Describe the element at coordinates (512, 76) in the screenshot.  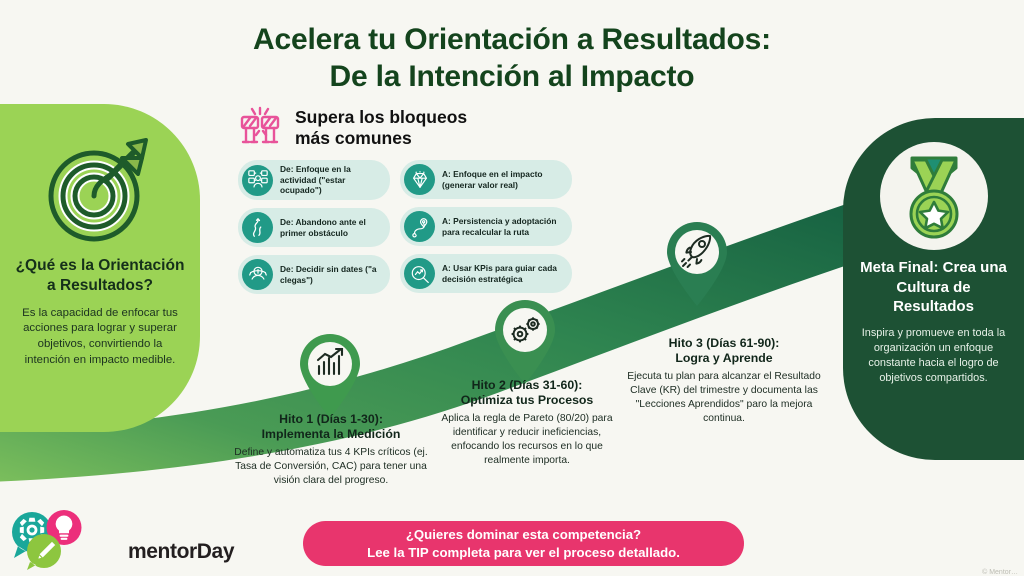
I see `title-line-2: De la Intención al Impacto` at that location.